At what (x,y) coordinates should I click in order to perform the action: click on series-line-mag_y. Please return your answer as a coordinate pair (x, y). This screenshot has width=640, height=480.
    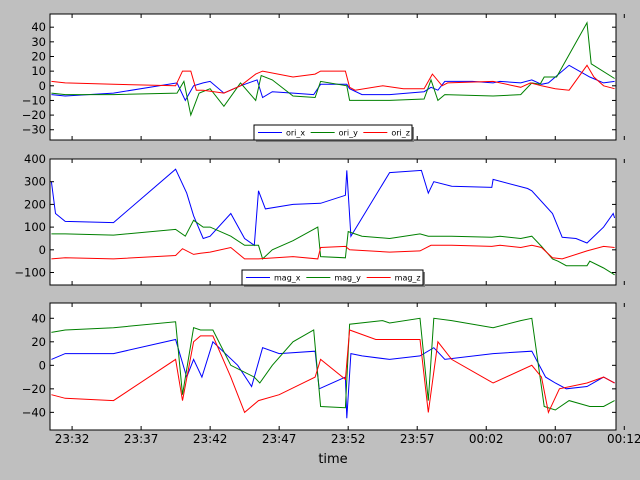
    Looking at the image, I should click on (333, 247).